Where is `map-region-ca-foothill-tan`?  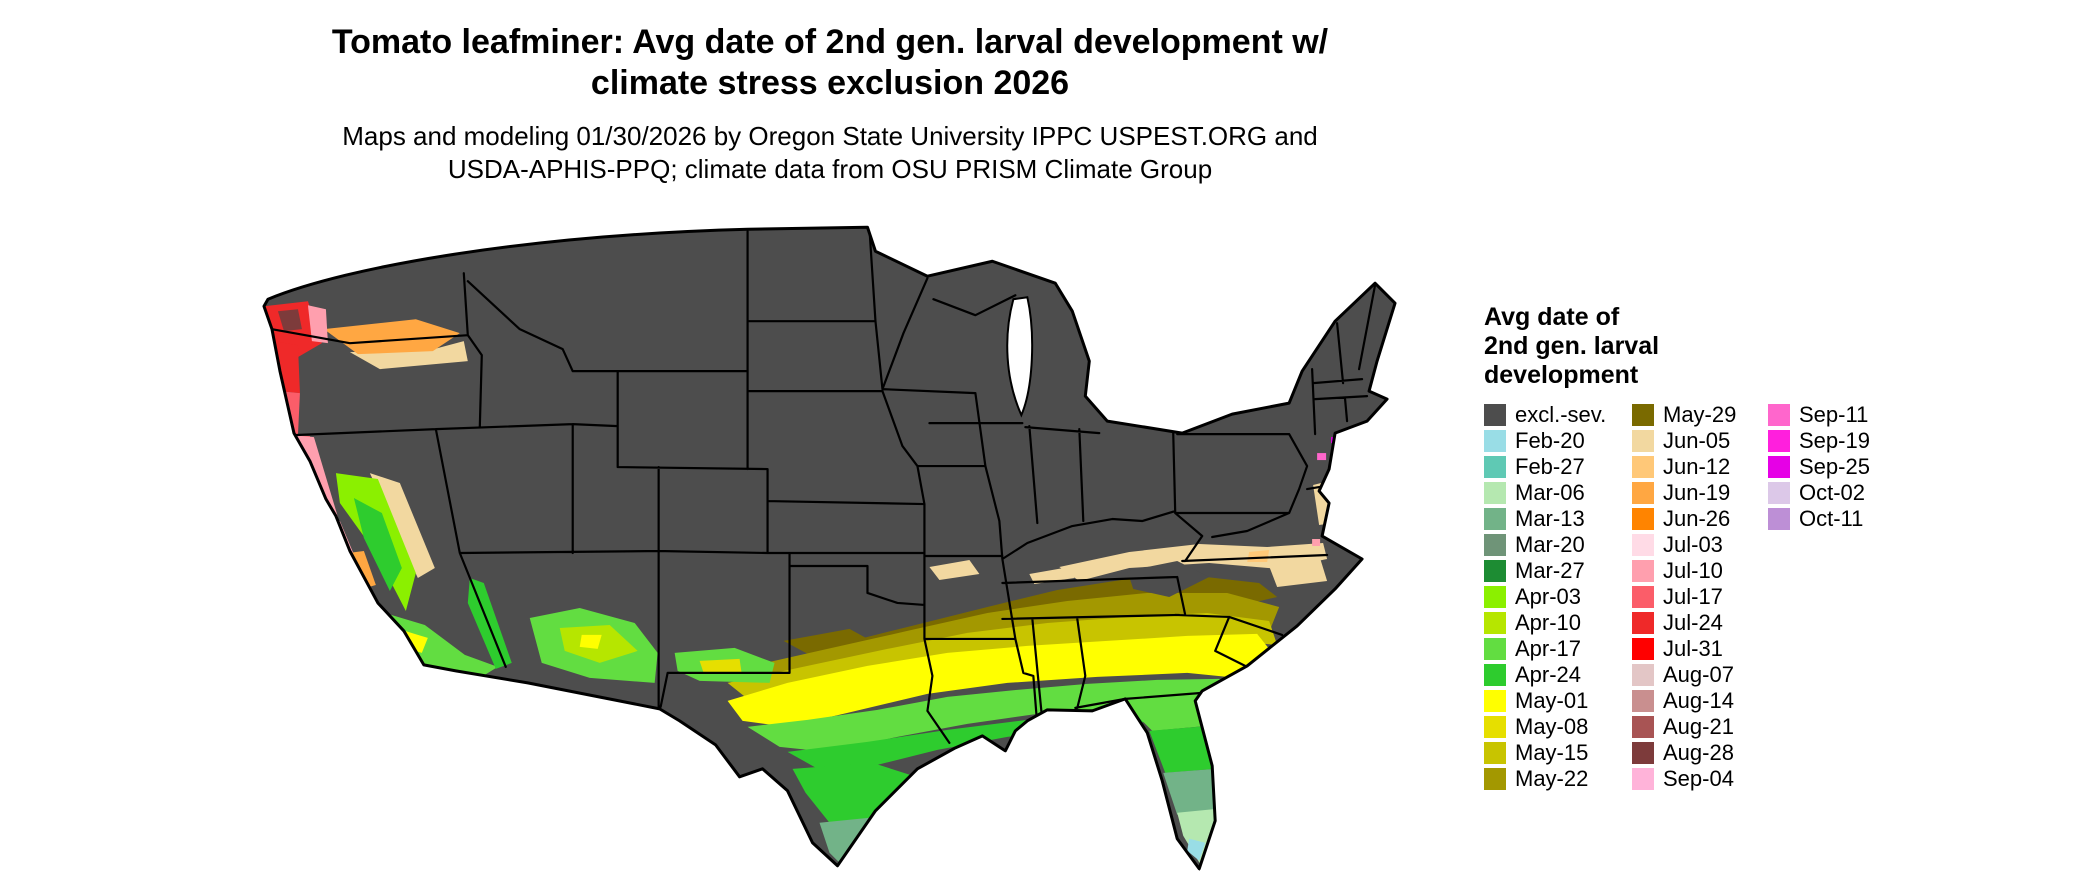 map-region-ca-foothill-tan is located at coordinates (402, 525).